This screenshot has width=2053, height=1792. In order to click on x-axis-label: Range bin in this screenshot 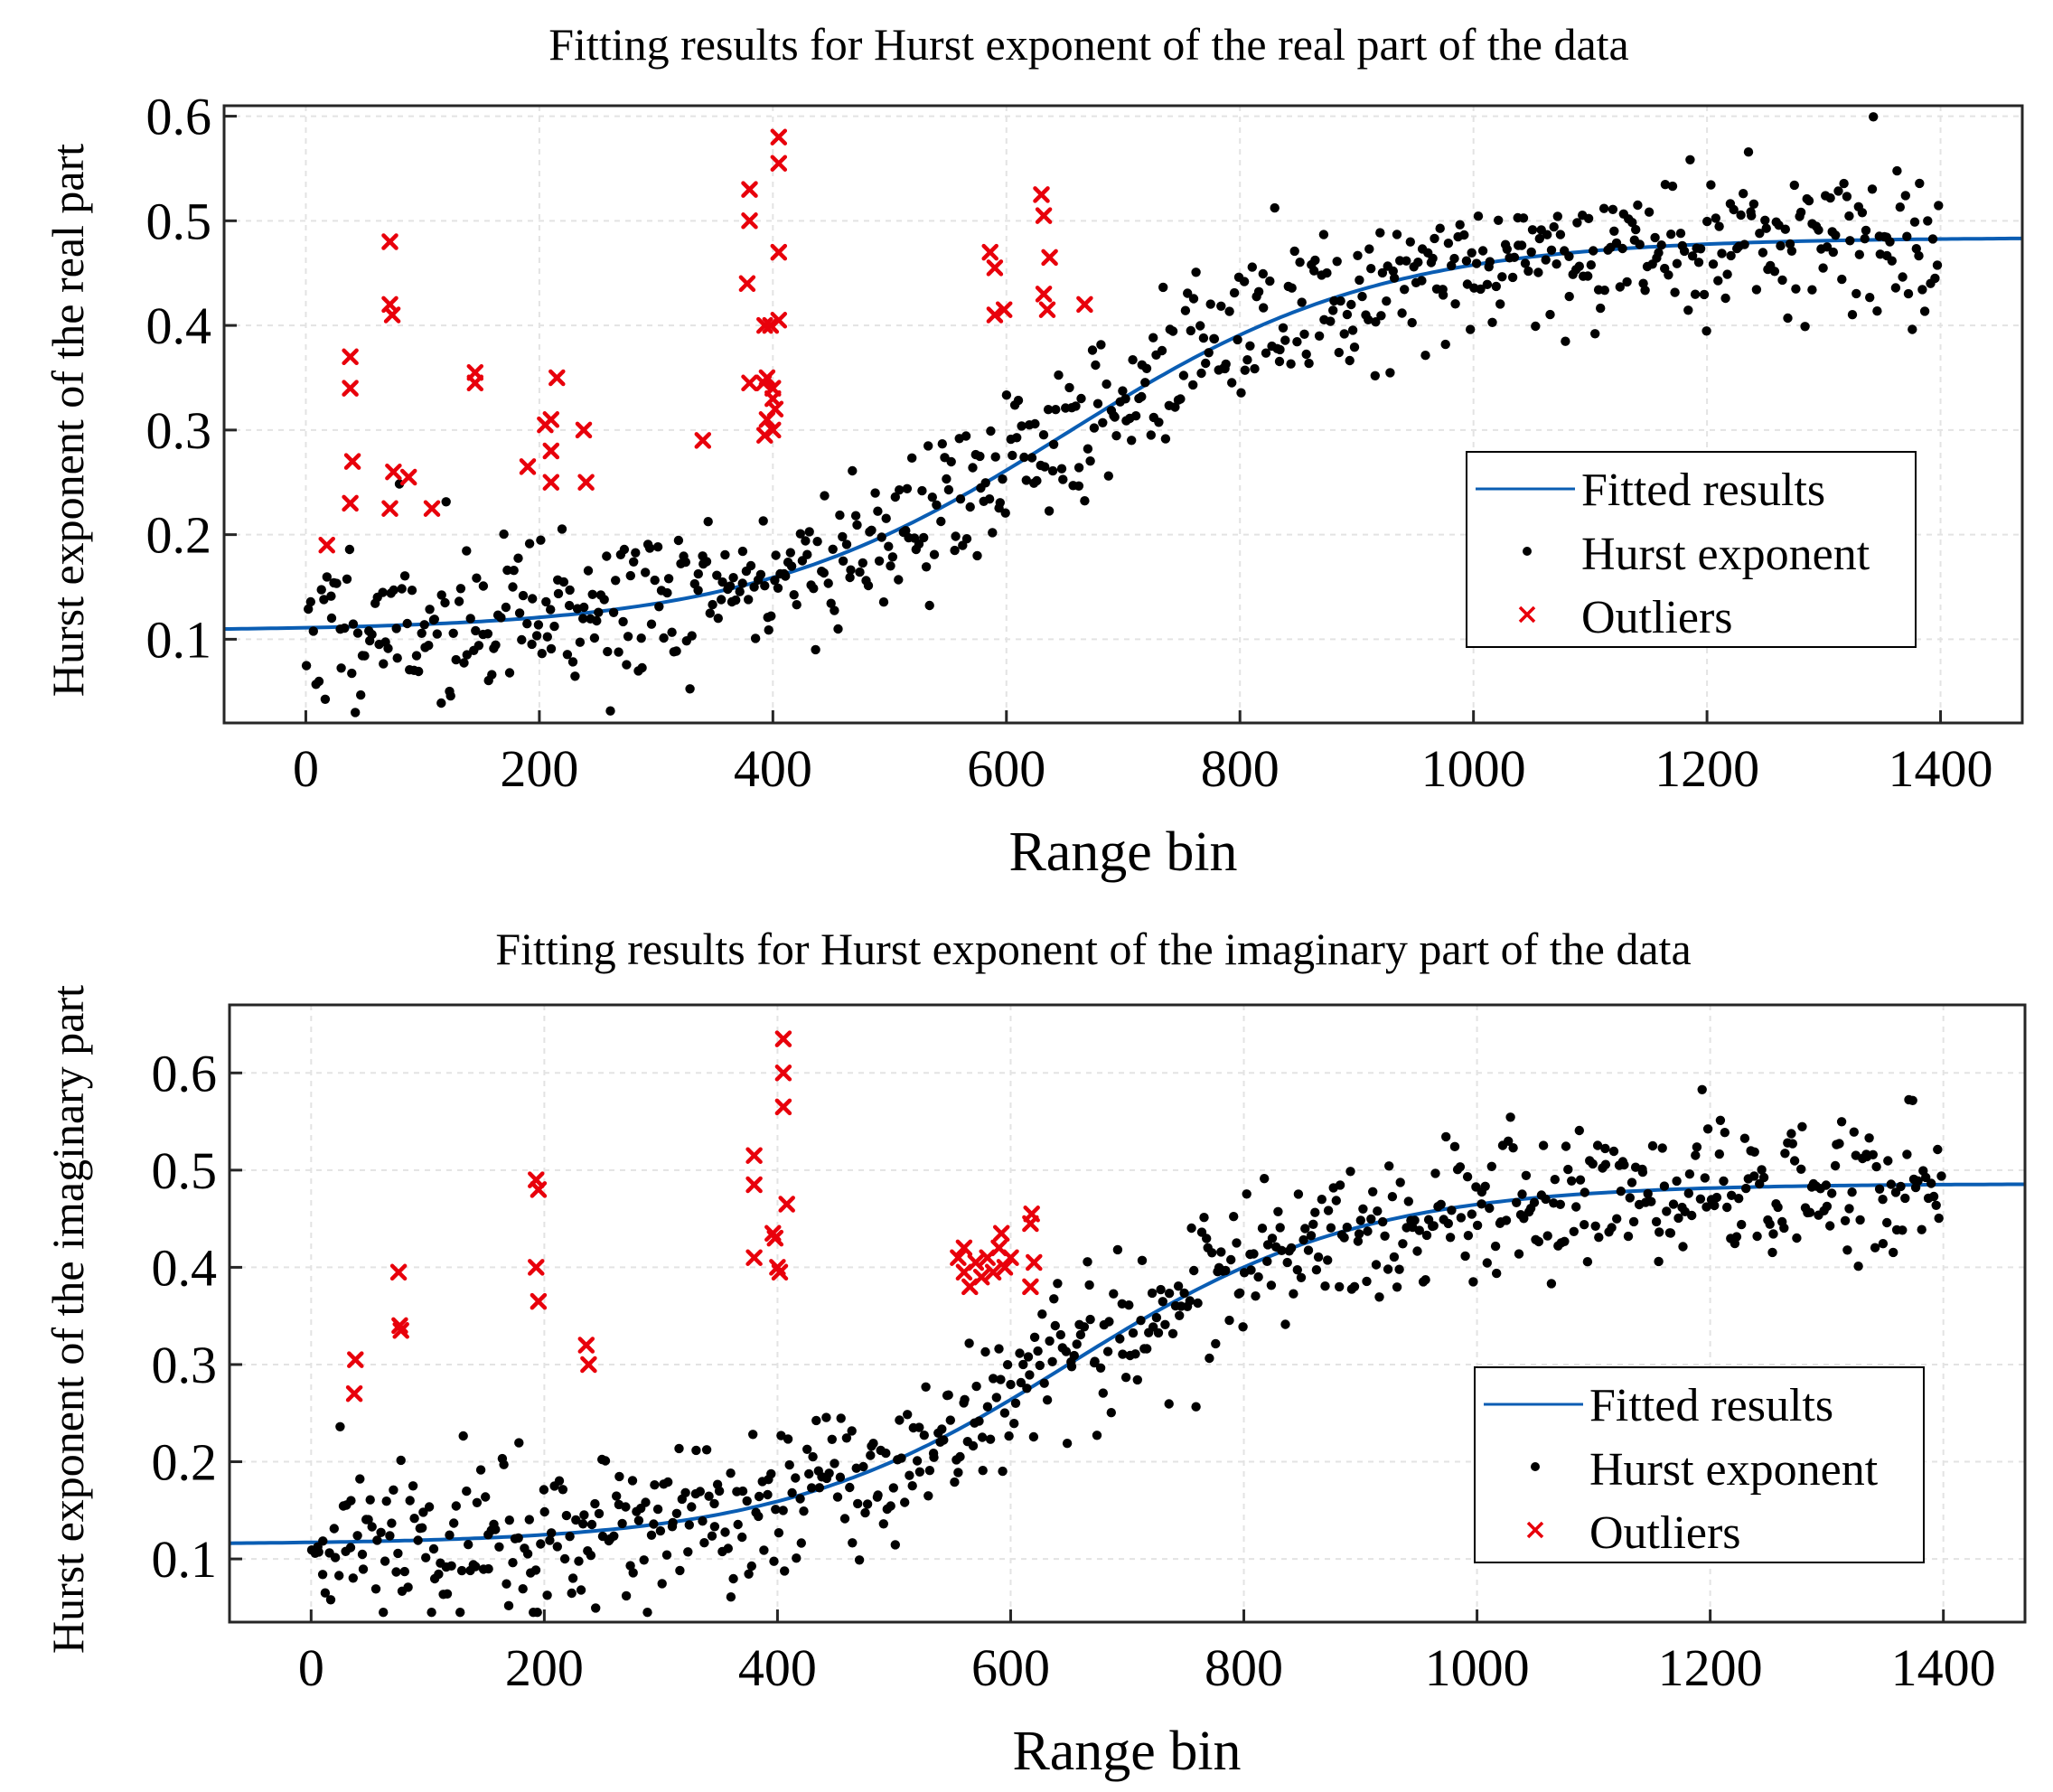, I will do `click(1126, 1751)`.